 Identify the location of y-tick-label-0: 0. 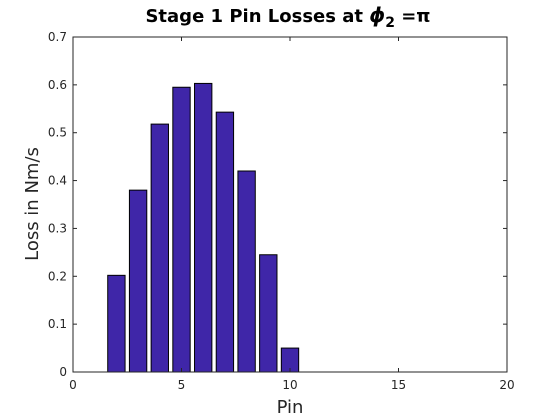
(63, 372).